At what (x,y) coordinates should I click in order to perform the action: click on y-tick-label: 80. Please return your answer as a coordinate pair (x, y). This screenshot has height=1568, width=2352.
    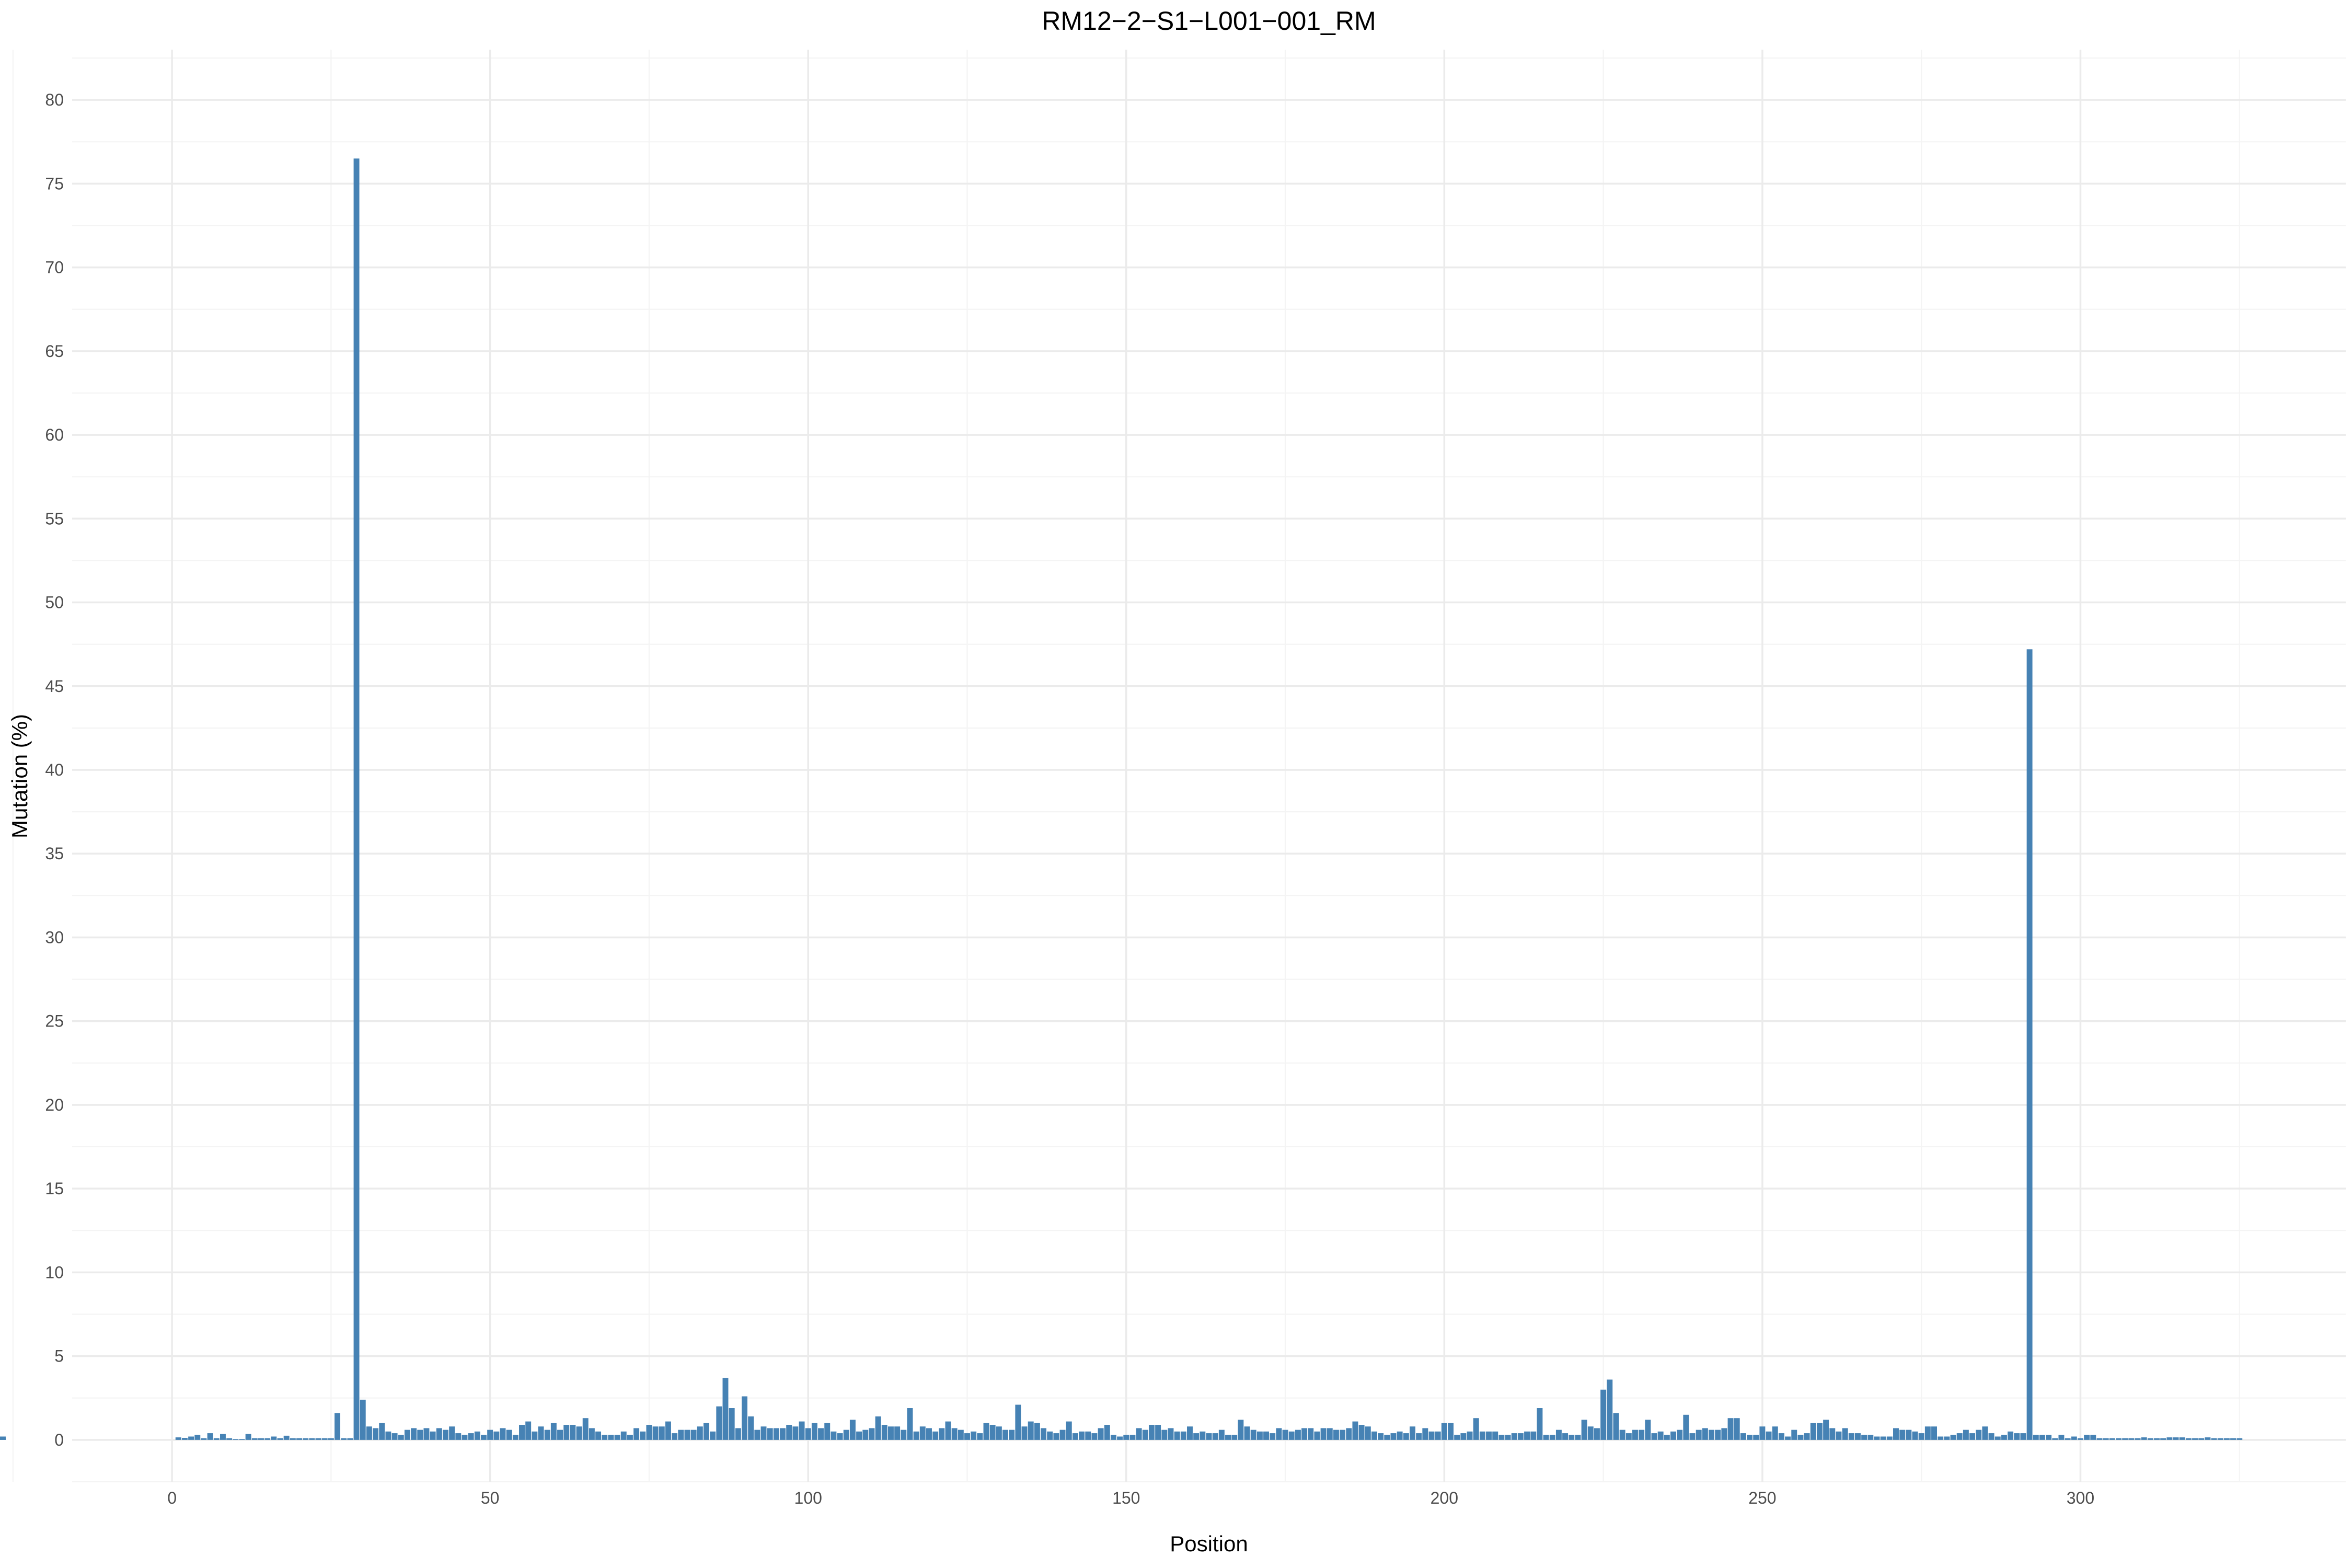
    Looking at the image, I should click on (54, 99).